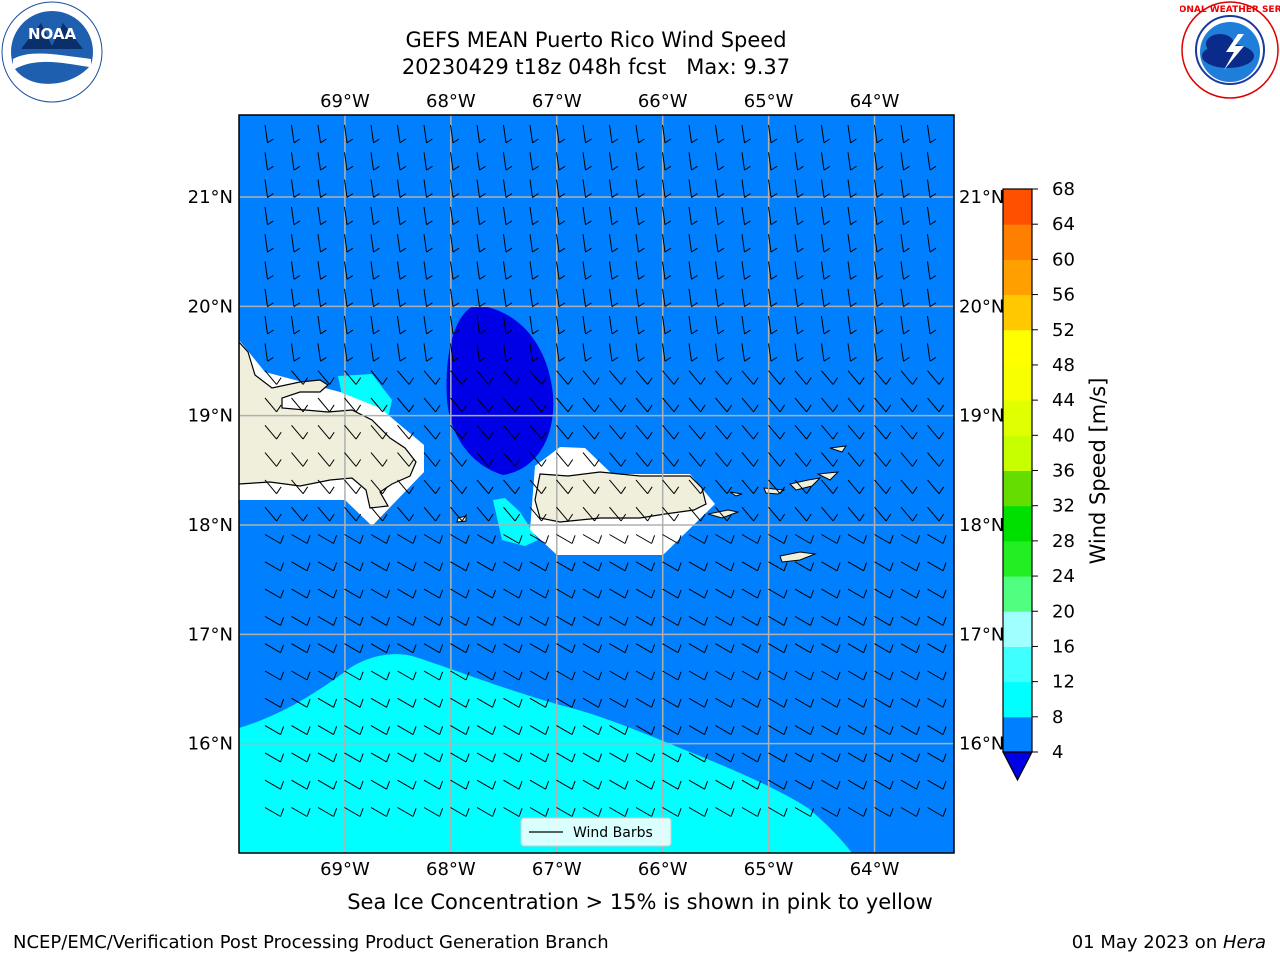 The image size is (1280, 960). I want to click on lon-label-top: 65°W, so click(769, 101).